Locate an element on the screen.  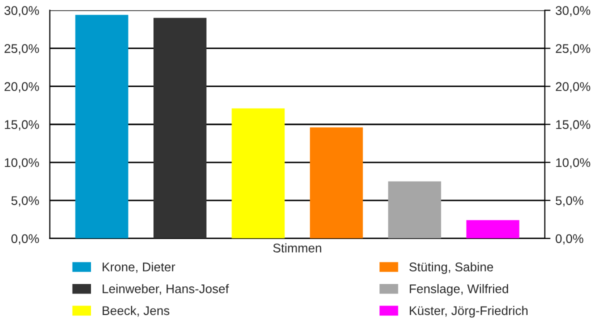
text: 20,0% is located at coordinates (573, 87).